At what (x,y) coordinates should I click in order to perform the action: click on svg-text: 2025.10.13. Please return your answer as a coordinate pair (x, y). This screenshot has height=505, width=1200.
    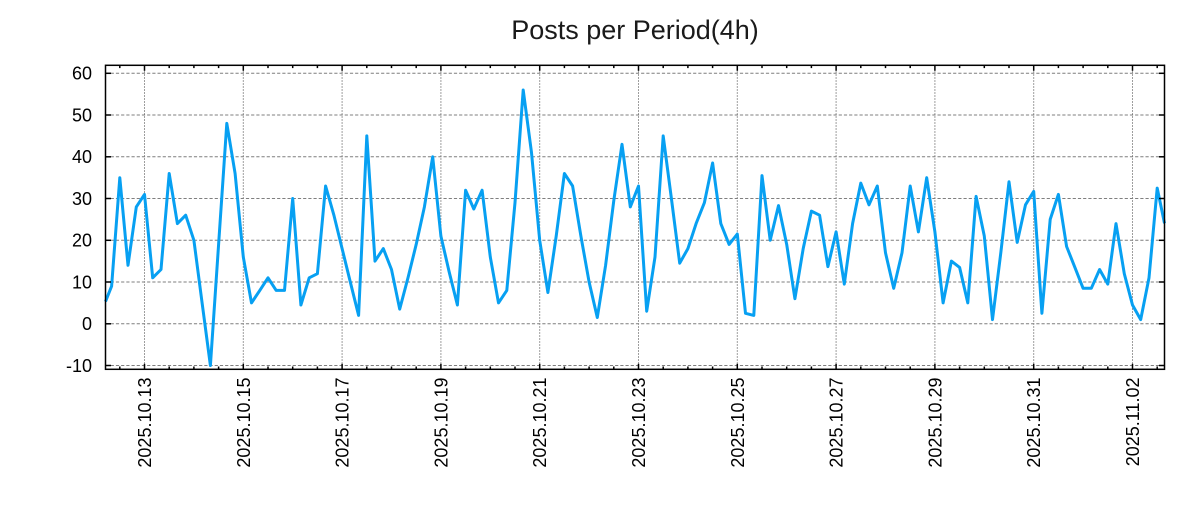
    Looking at the image, I should click on (145, 423).